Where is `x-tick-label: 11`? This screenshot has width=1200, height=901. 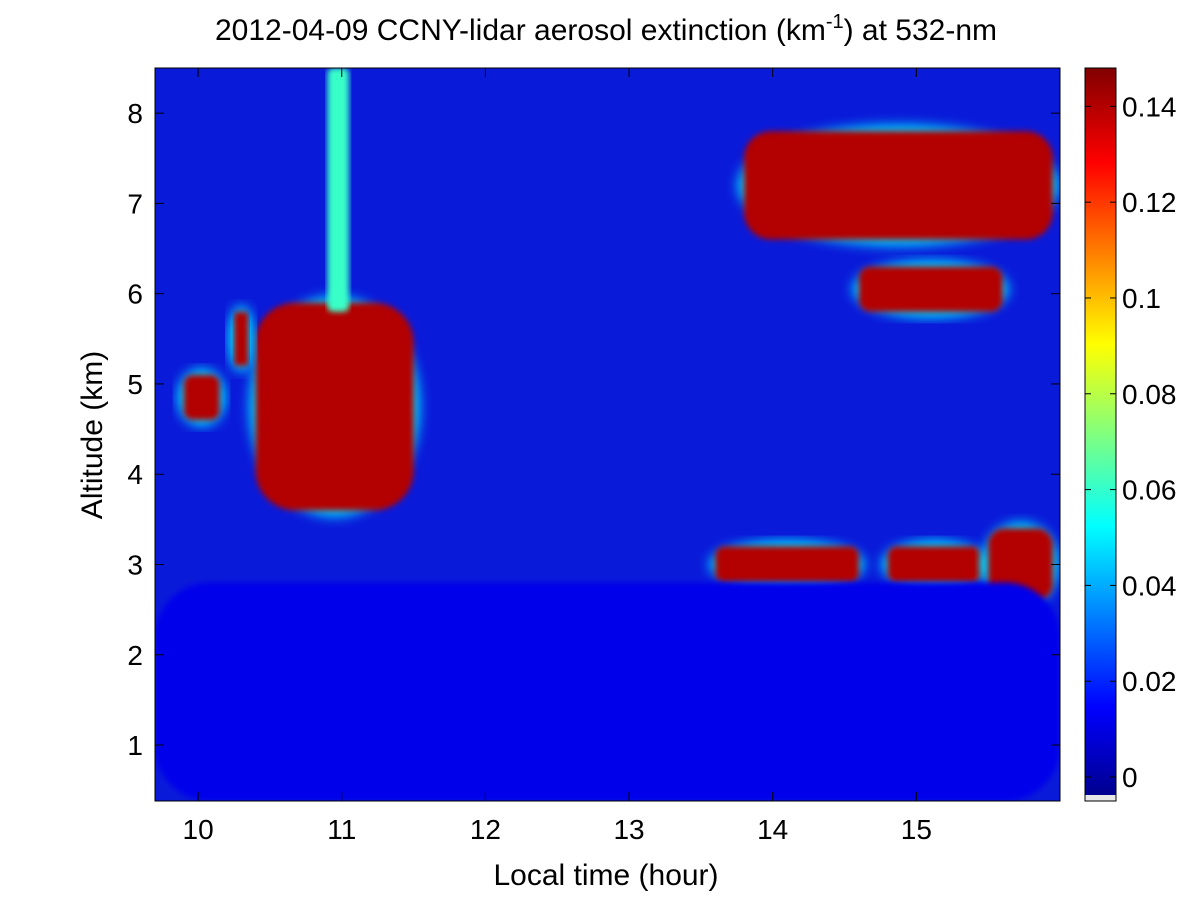 x-tick-label: 11 is located at coordinates (341, 829).